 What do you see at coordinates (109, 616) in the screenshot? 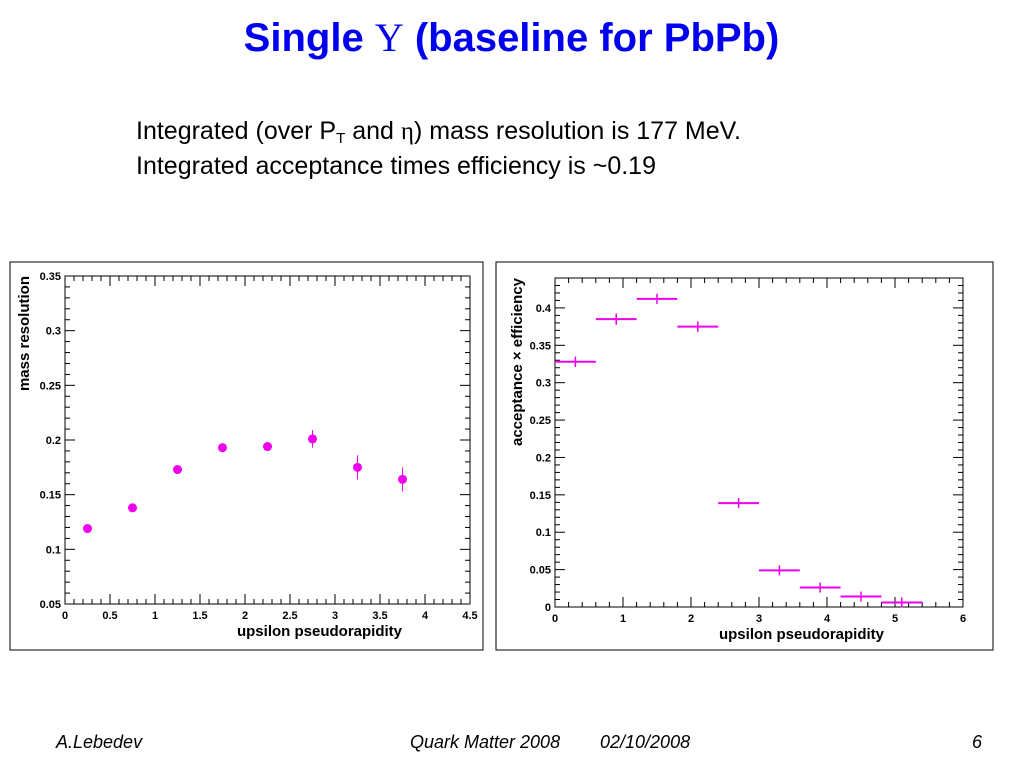
I see `x-tick-label: 0.5` at bounding box center [109, 616].